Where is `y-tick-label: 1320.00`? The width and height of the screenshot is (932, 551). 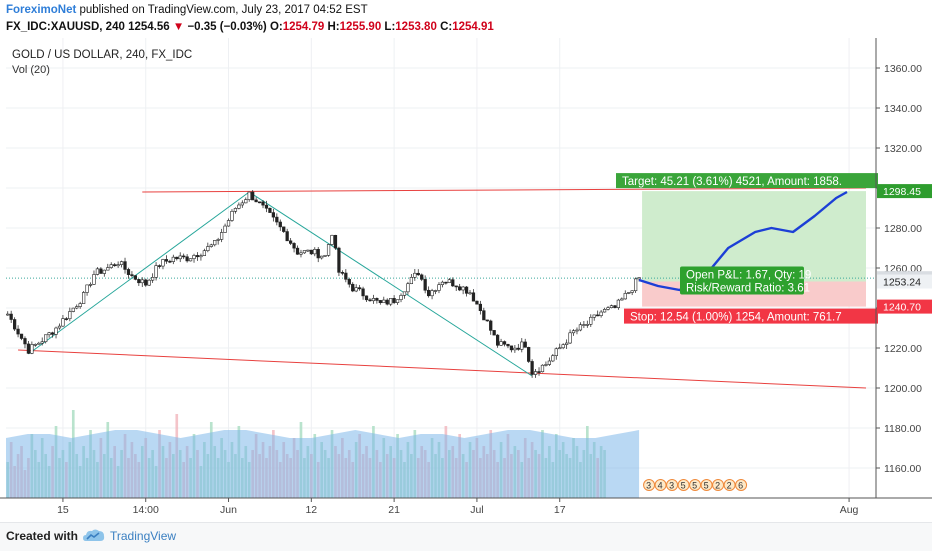 y-tick-label: 1320.00 is located at coordinates (903, 149).